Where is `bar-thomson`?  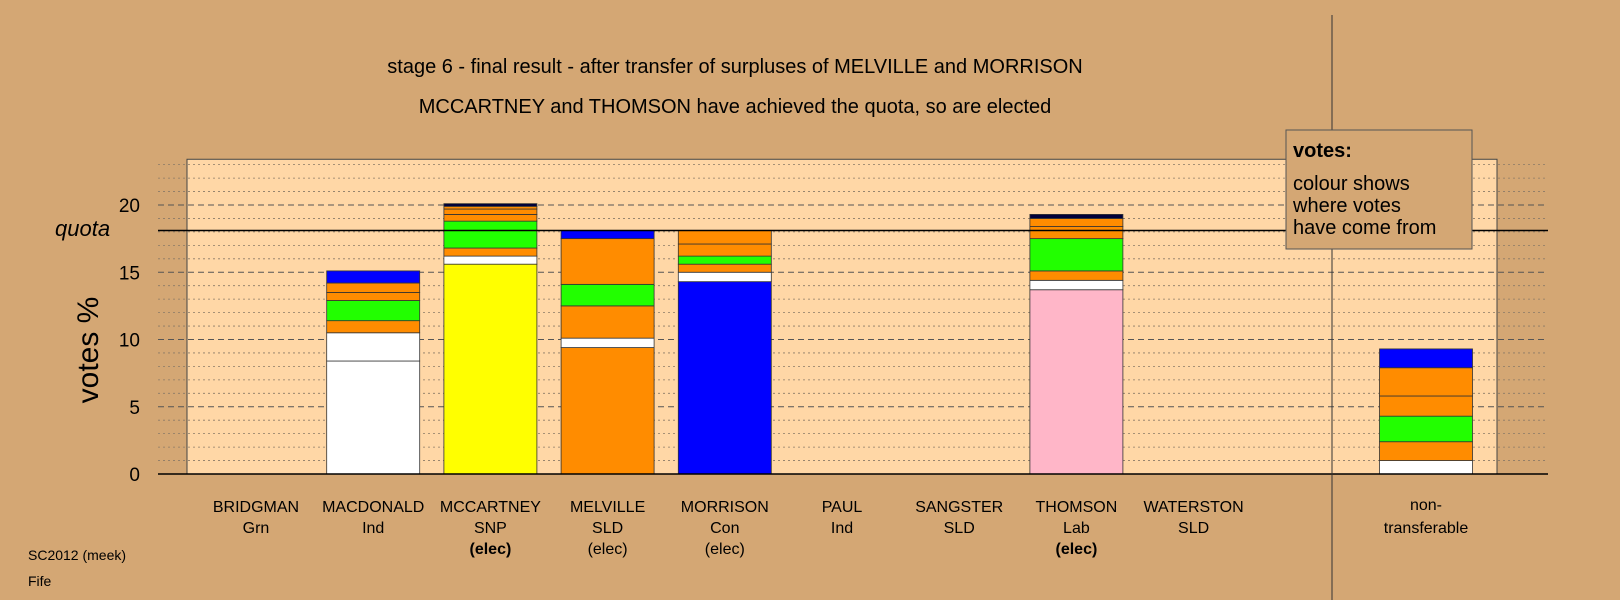
bar-thomson is located at coordinates (1076, 344).